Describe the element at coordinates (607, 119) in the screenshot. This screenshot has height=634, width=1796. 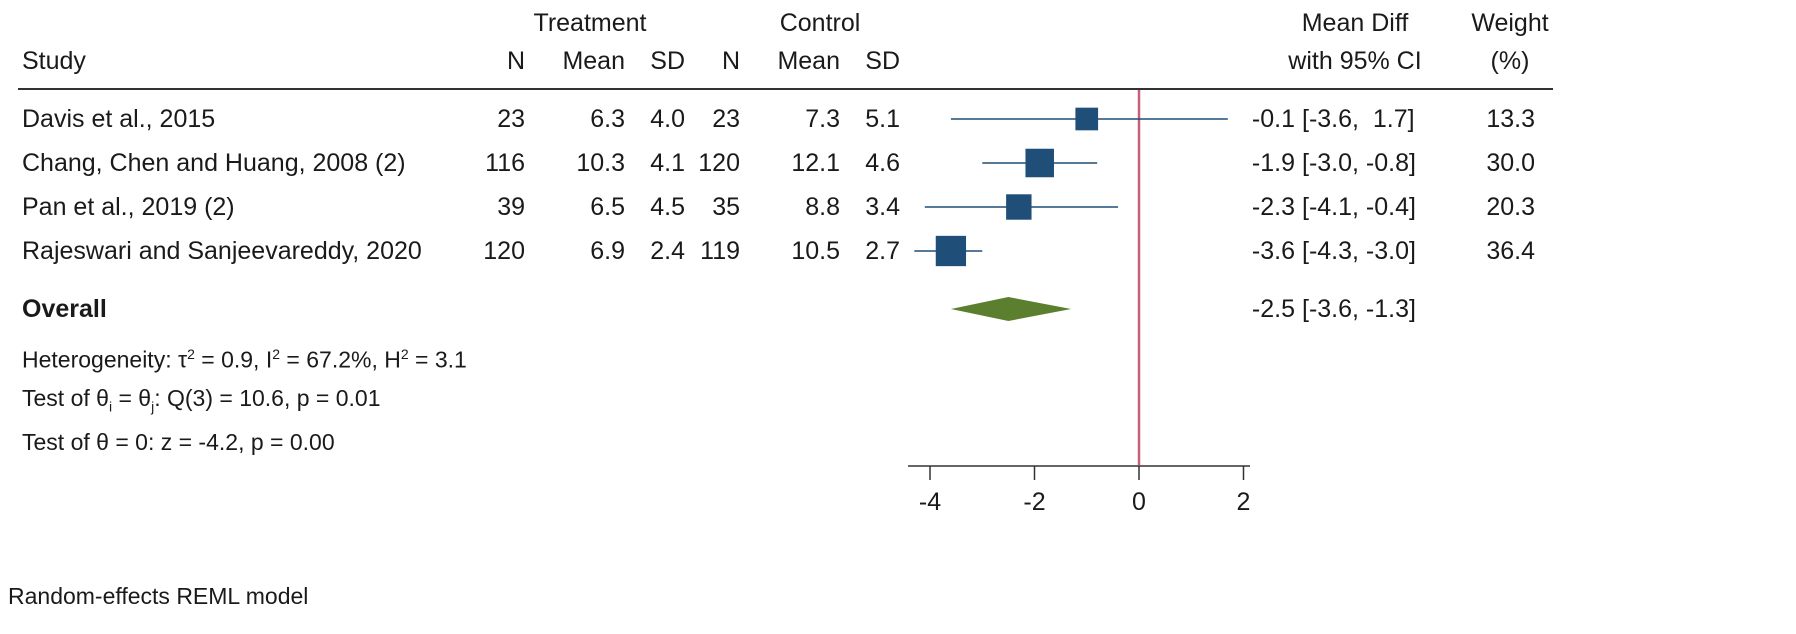
I see `treatment-mean: 6.3` at that location.